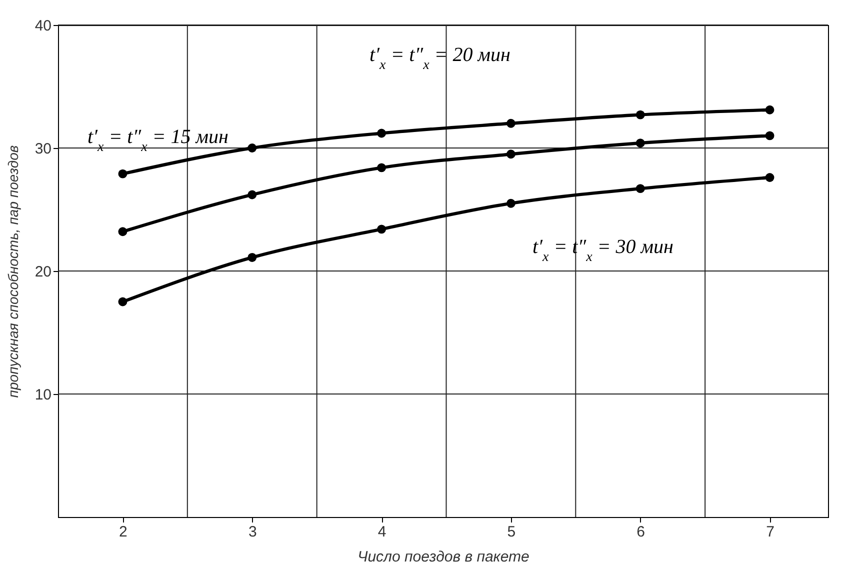  I want to click on x-tick-label: 2, so click(123, 532).